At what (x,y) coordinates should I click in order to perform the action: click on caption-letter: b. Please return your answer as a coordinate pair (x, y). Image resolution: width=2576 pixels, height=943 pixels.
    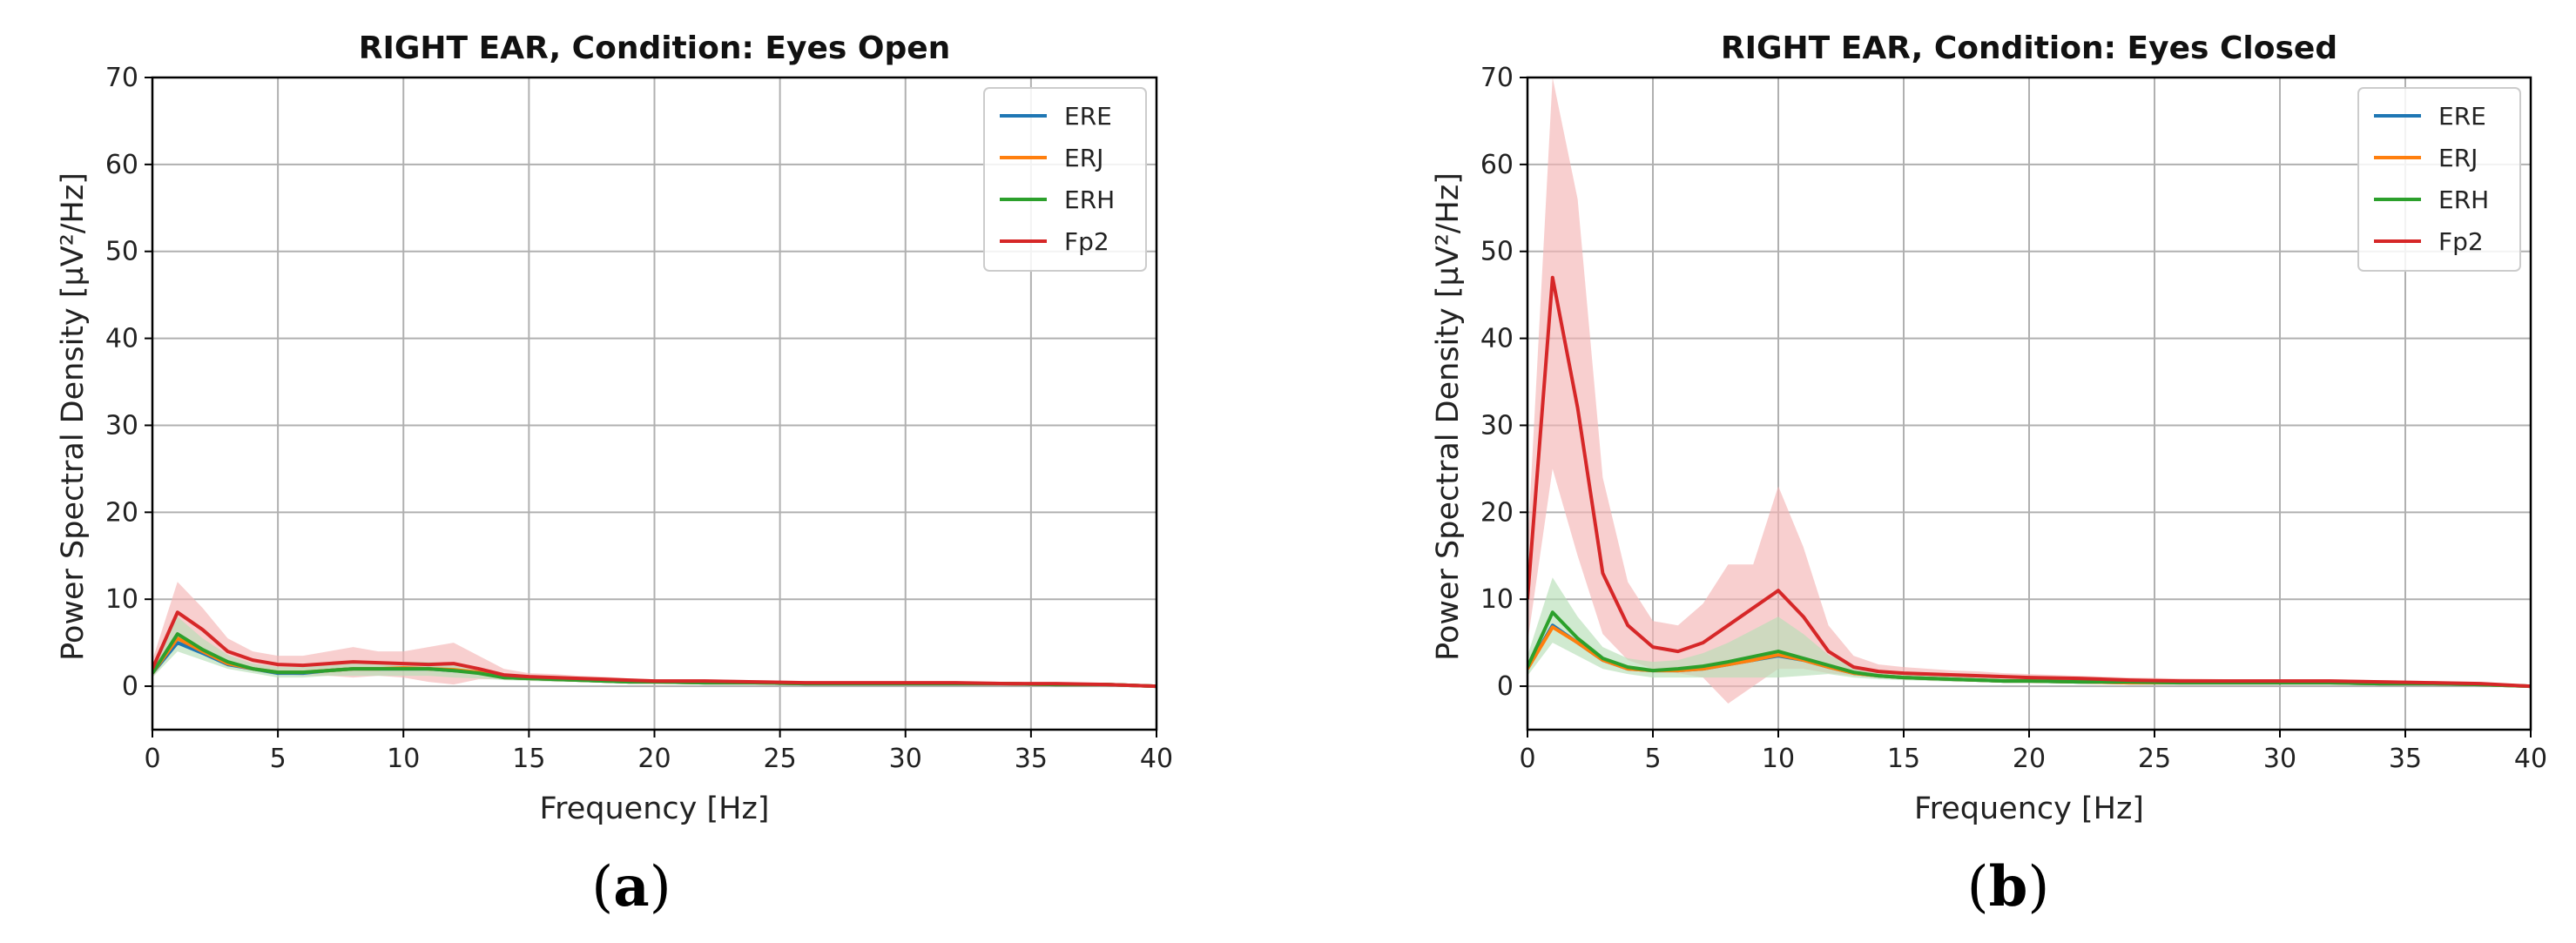
    Looking at the image, I should click on (2008, 886).